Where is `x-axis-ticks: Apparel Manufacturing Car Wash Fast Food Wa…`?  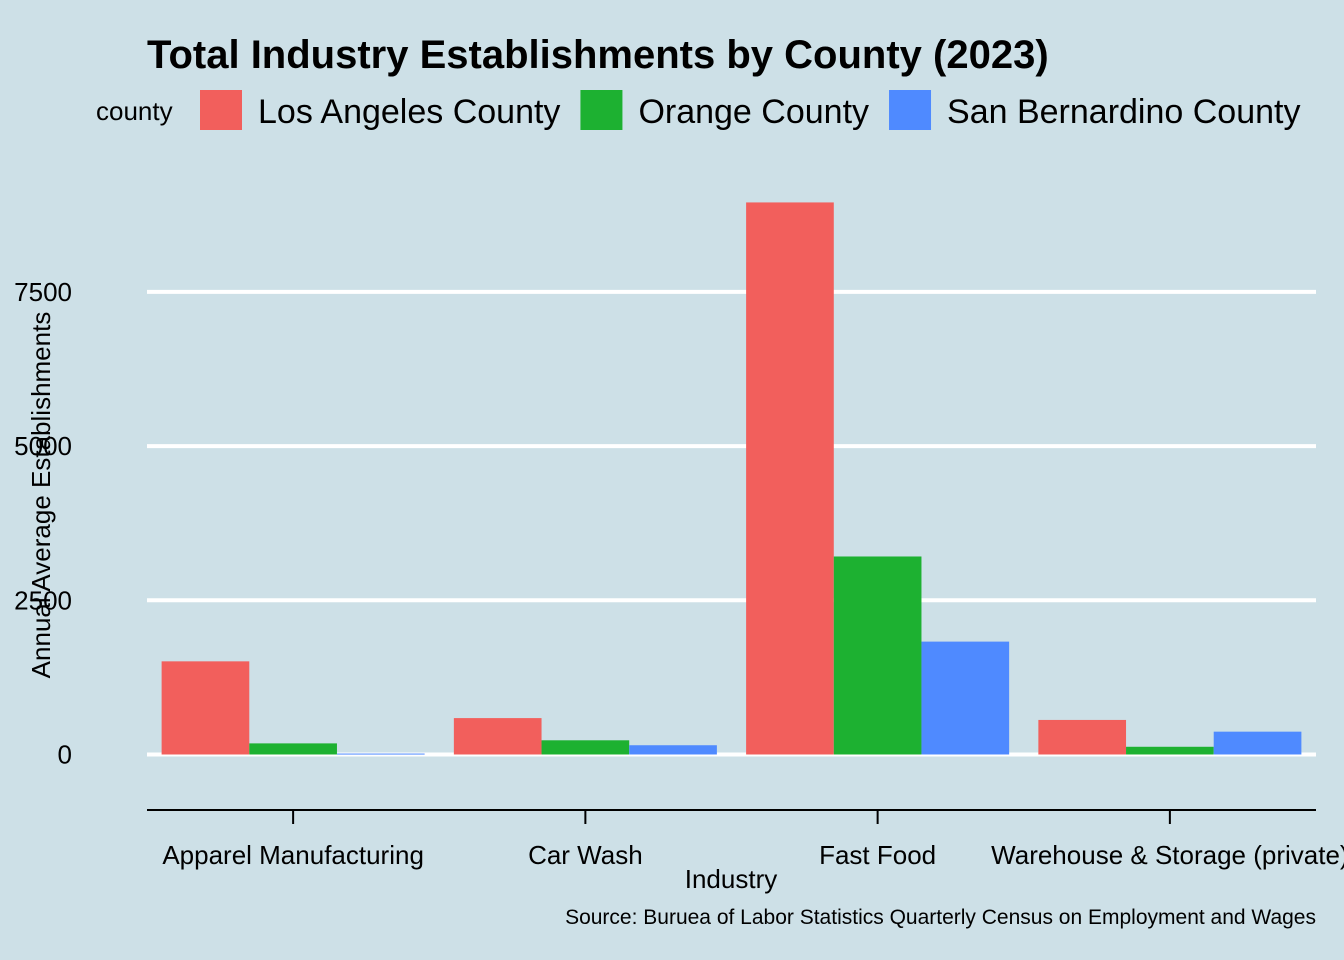
x-axis-ticks: Apparel Manufacturing Car Wash Fast Food Wa… is located at coordinates (753, 840).